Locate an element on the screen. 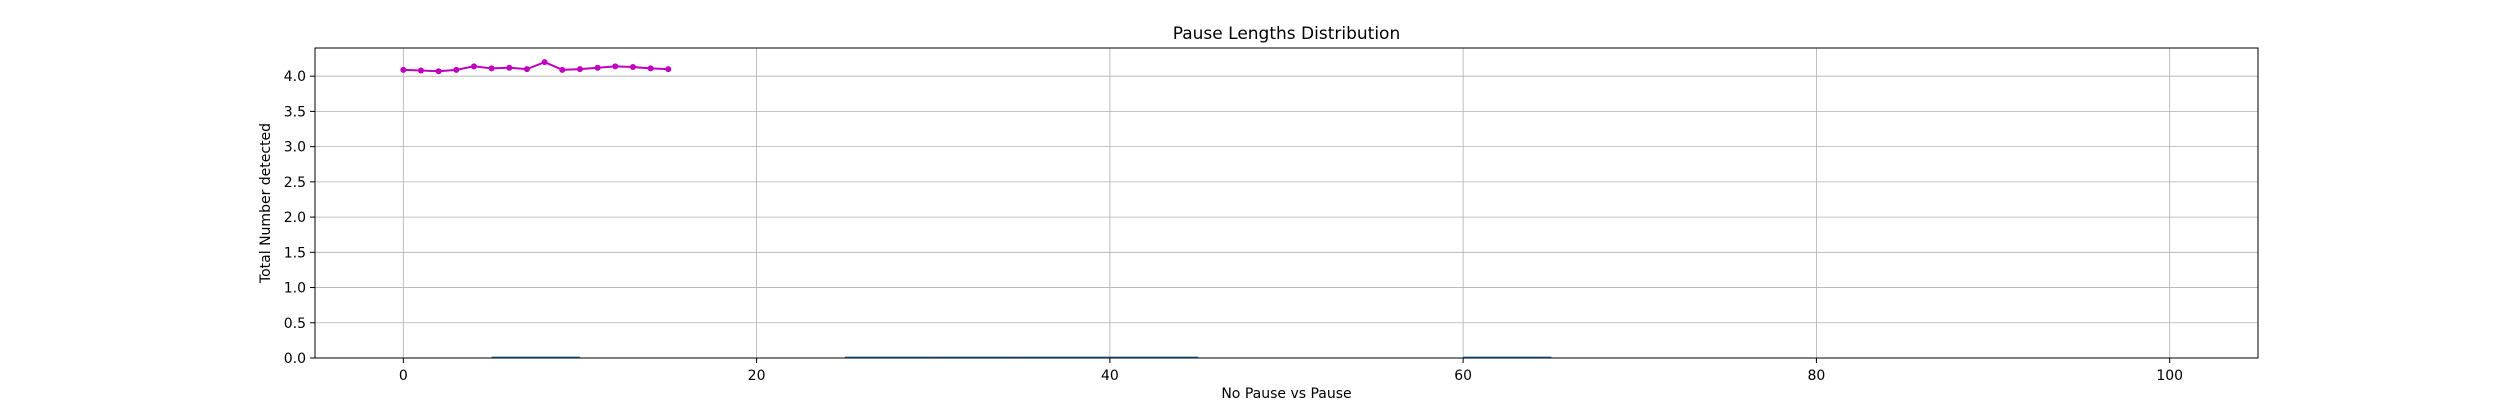 This screenshot has height=405, width=2500. y-tick-label: 2.5 is located at coordinates (295, 183).